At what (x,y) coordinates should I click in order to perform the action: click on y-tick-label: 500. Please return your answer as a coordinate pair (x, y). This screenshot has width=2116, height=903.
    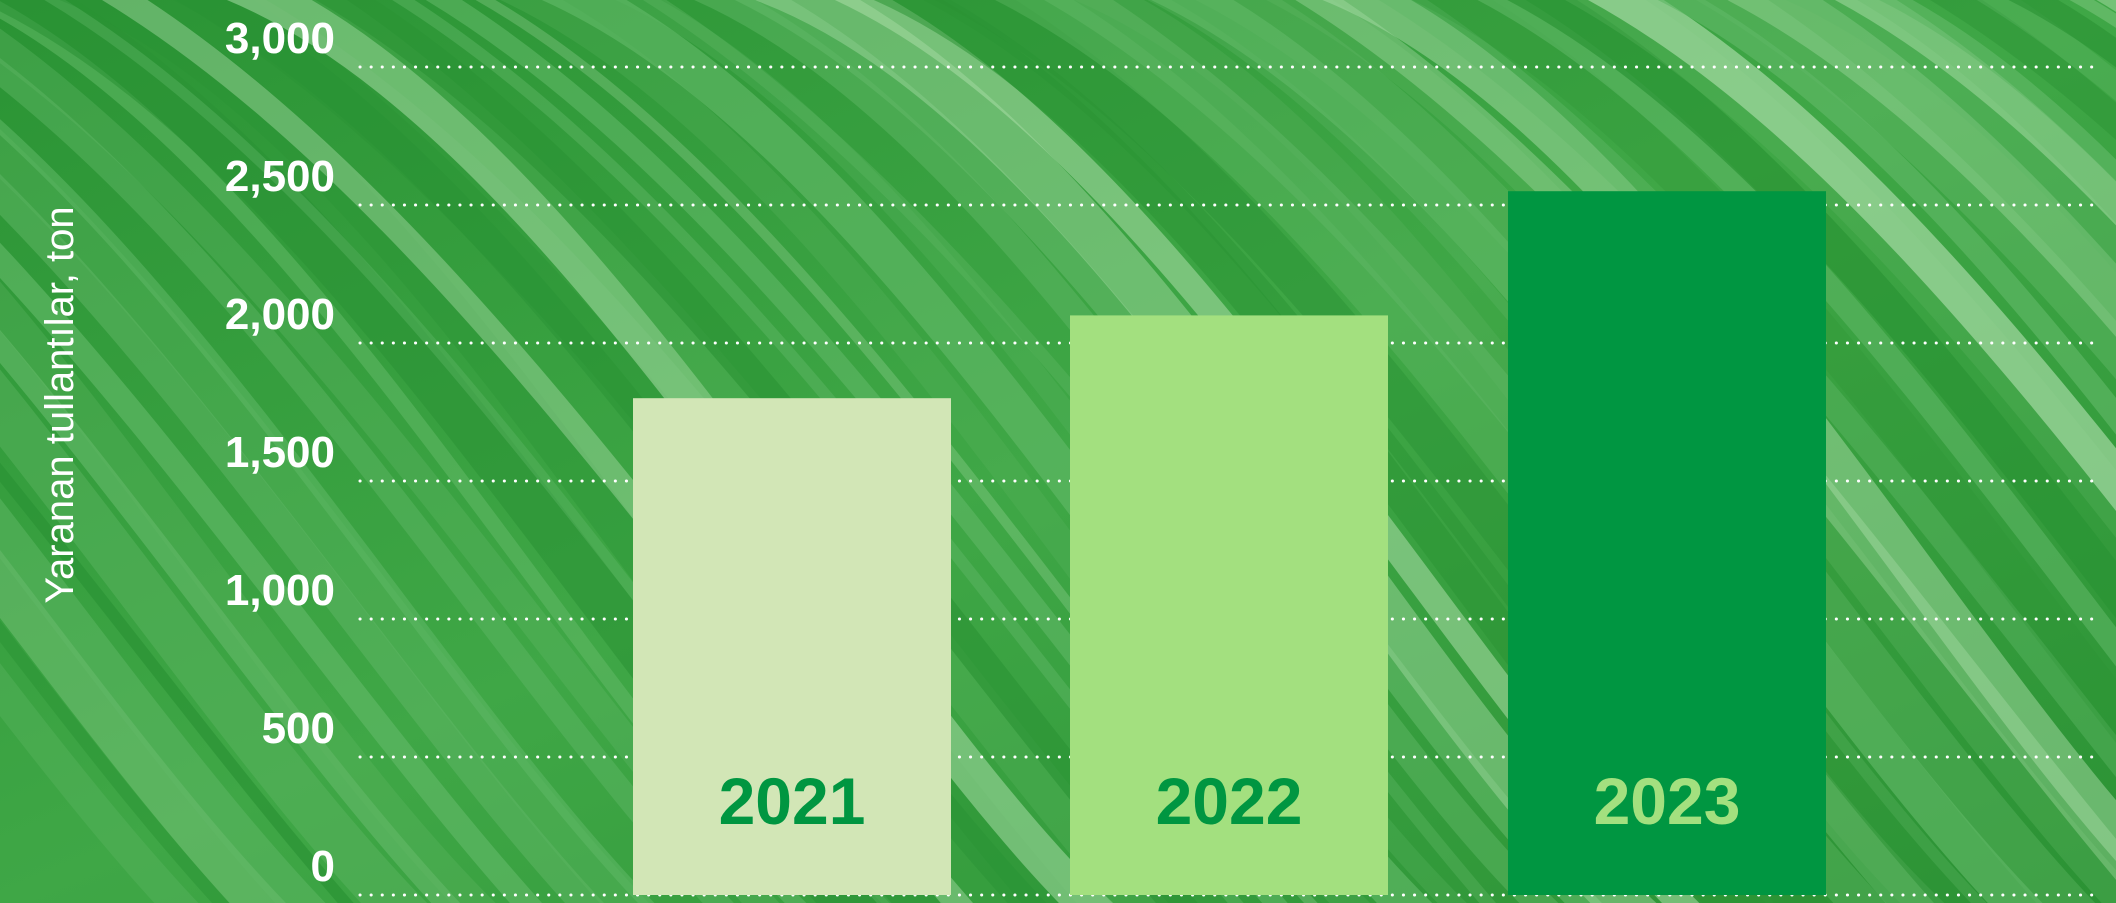
    Looking at the image, I should click on (298, 728).